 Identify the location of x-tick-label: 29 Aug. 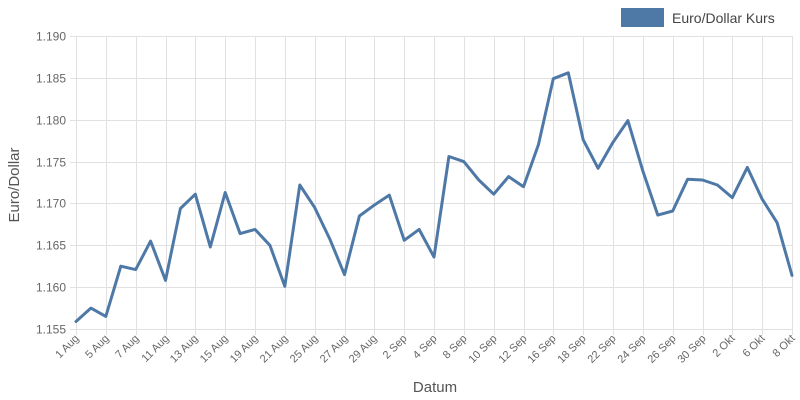
(363, 349).